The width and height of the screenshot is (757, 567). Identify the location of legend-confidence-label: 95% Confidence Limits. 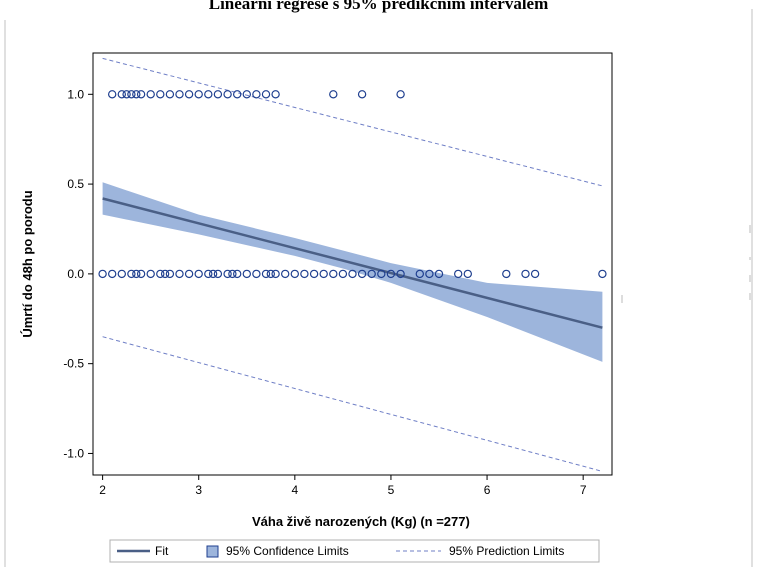
(287, 551).